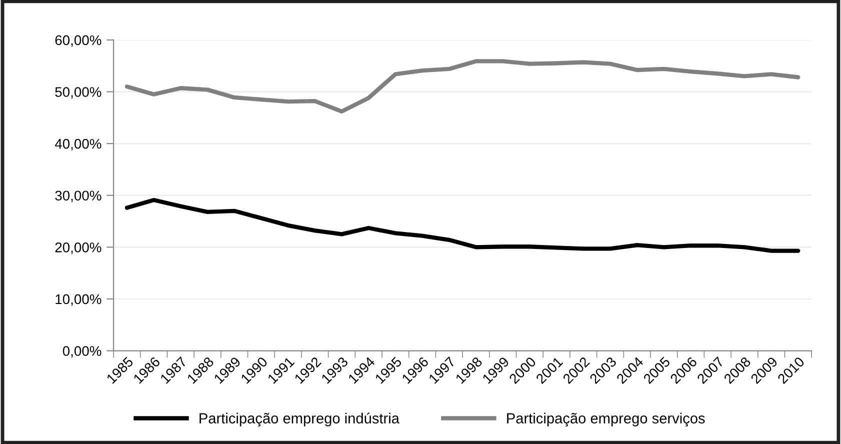 This screenshot has height=444, width=841. Describe the element at coordinates (78, 41) in the screenshot. I see `y-tick-label: 60,00%` at that location.